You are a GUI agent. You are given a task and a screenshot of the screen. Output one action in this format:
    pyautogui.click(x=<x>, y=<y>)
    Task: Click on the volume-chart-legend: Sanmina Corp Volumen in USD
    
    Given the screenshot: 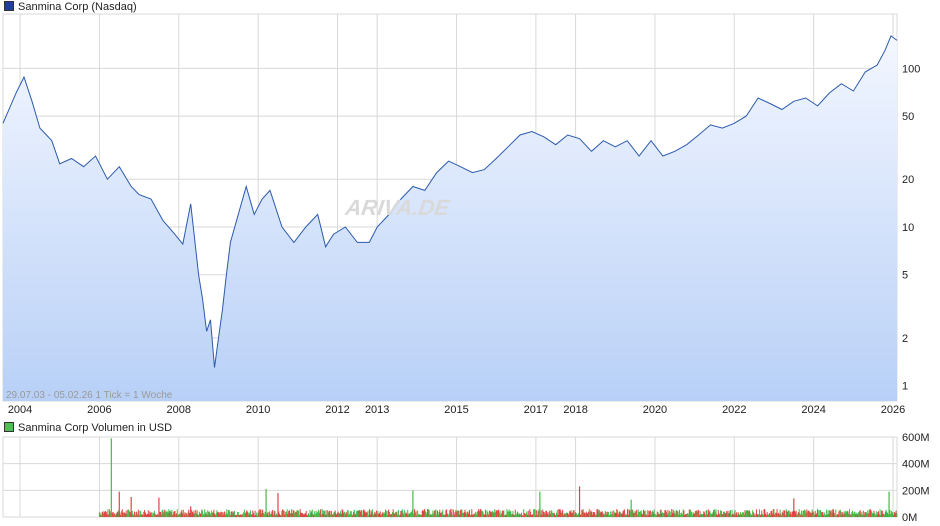 What is the action you would take?
    pyautogui.click(x=88, y=428)
    